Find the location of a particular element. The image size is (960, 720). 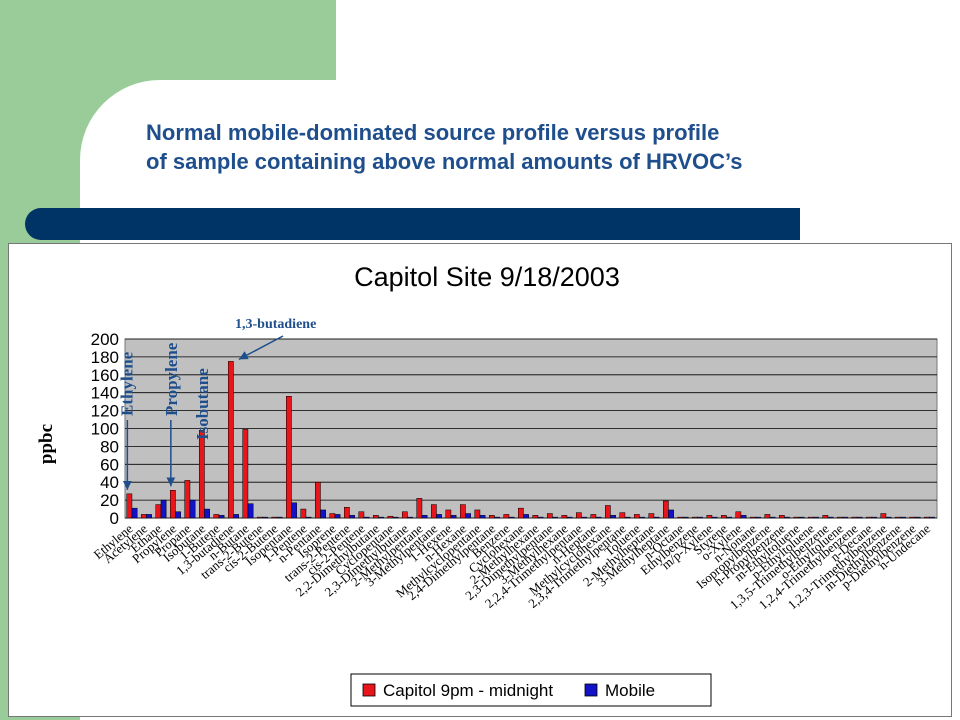

y-tick-label: 0 is located at coordinates (114, 518).